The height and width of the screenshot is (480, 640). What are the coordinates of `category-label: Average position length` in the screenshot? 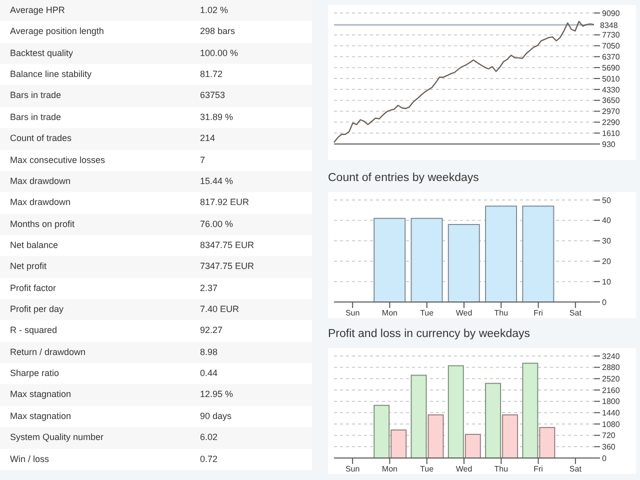 It's located at (57, 31).